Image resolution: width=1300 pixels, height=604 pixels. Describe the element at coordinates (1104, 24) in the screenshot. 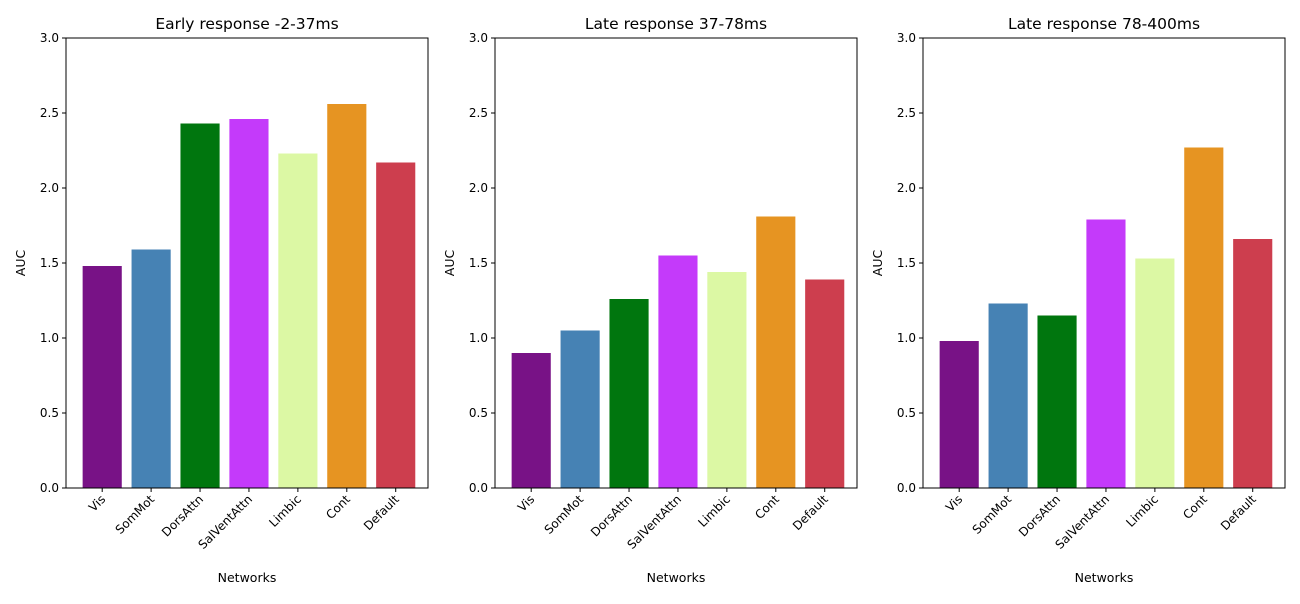

I see `chart-title: Late response 78-400ms` at that location.